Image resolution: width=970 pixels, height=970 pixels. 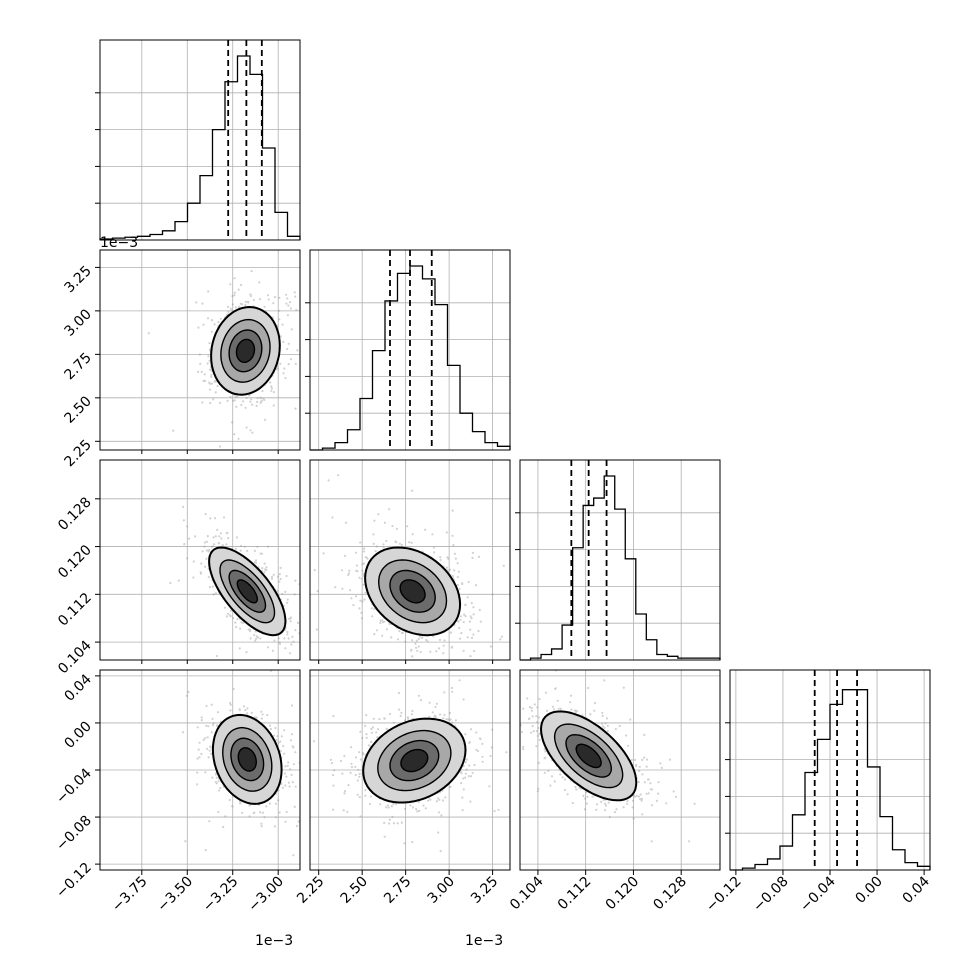 I want to click on y-tick-label: 0.00, so click(x=77, y=734).